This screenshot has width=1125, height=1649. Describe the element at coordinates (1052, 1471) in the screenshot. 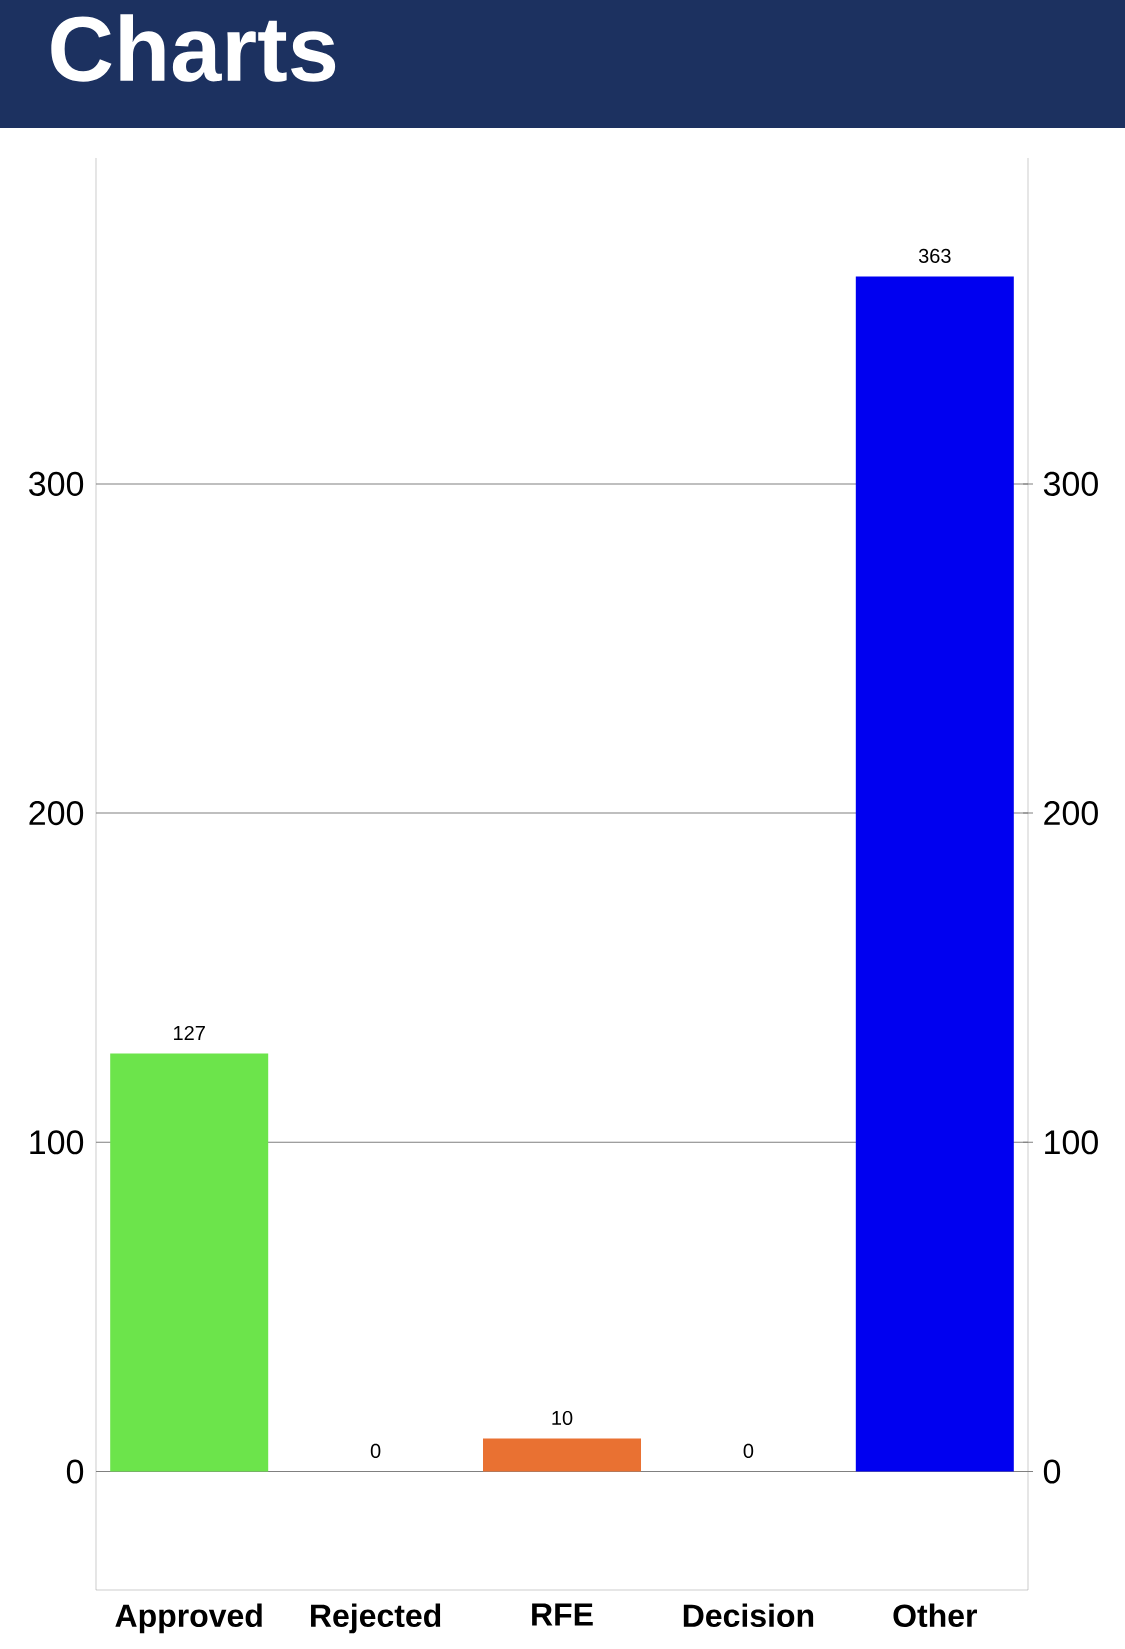

I see `y2-tick-label: 0` at that location.